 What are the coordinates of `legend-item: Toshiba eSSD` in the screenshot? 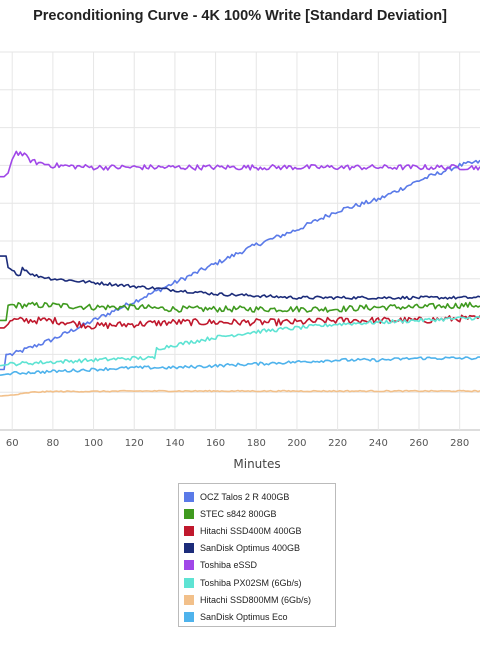 It's located at (259, 565).